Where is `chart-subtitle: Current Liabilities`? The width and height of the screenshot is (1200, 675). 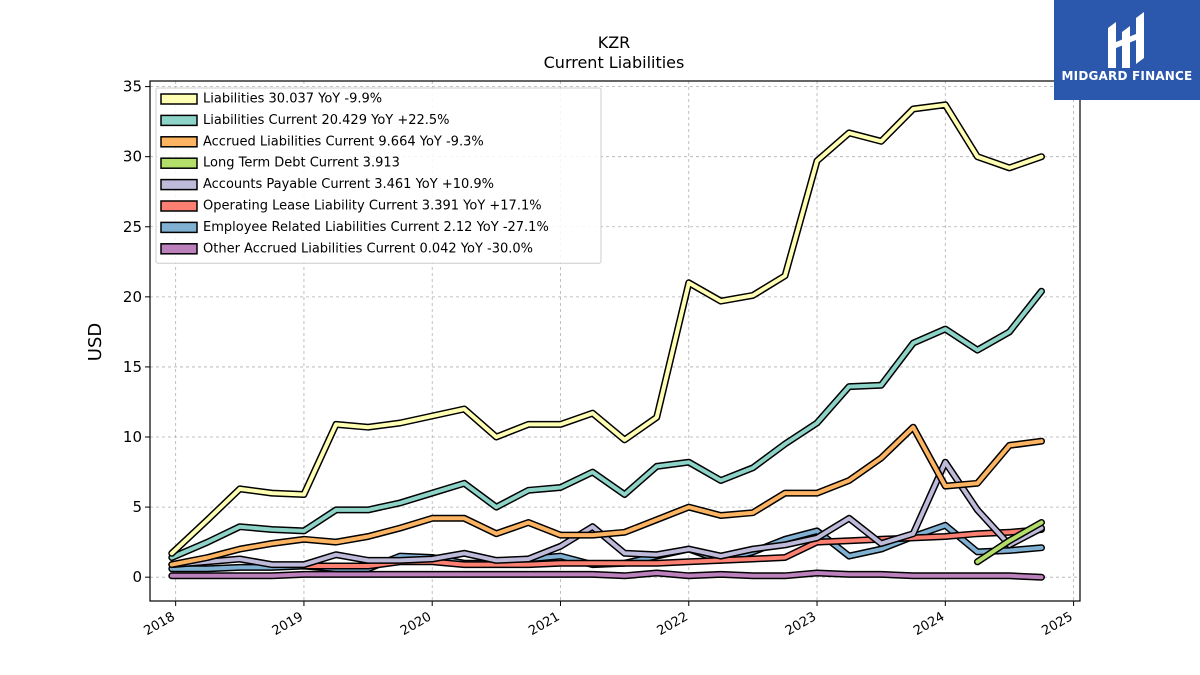
chart-subtitle: Current Liabilities is located at coordinates (614, 62).